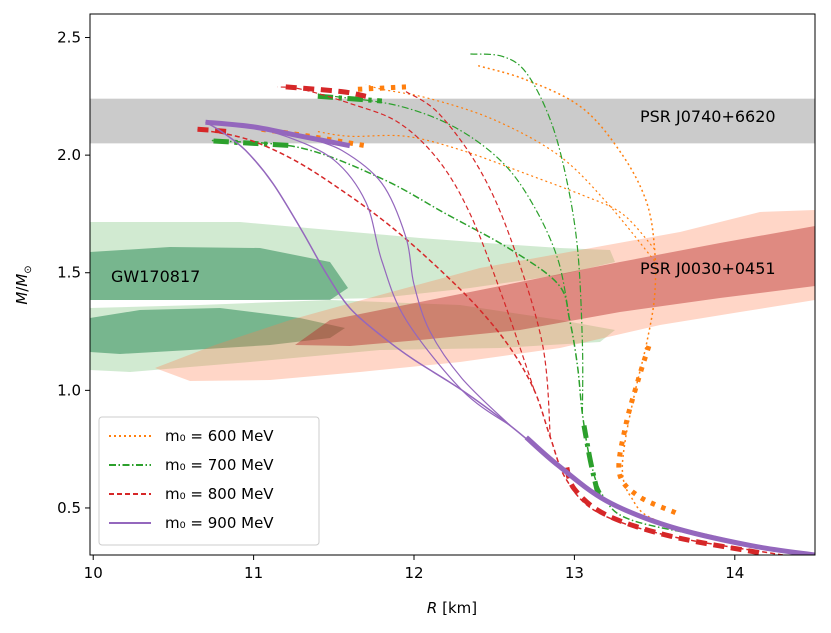 This screenshot has width=831, height=633. I want to click on gw170817-inner-upper-region, so click(219, 273).